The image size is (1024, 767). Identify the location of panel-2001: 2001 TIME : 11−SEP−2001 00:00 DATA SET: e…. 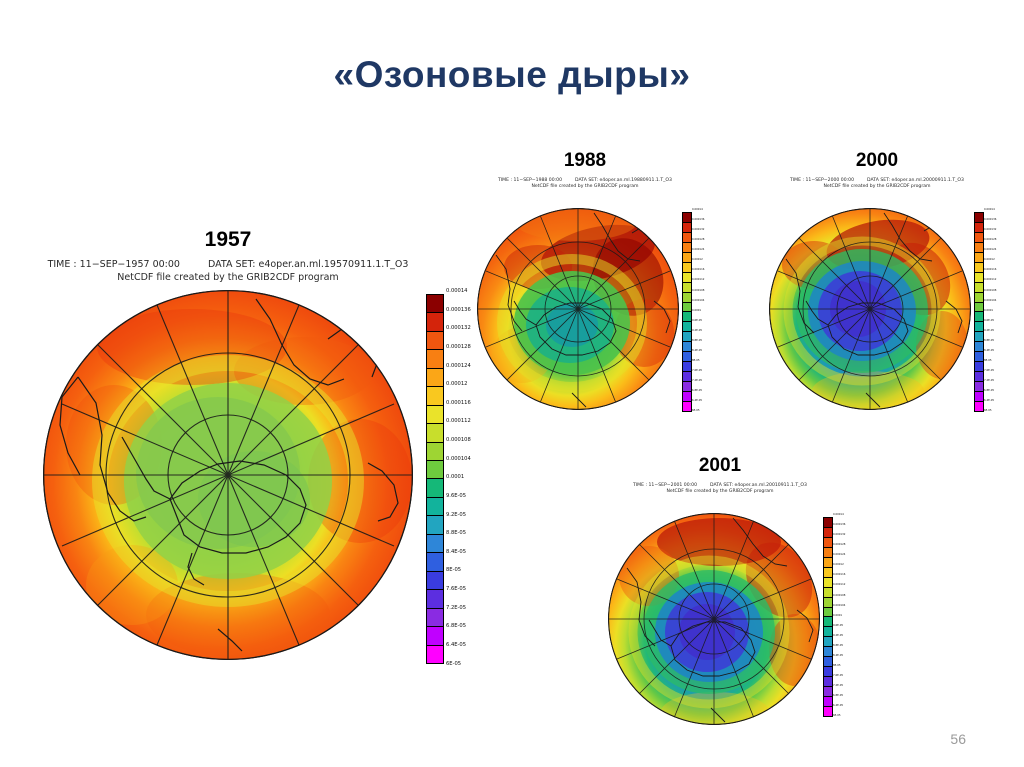
(725, 595).